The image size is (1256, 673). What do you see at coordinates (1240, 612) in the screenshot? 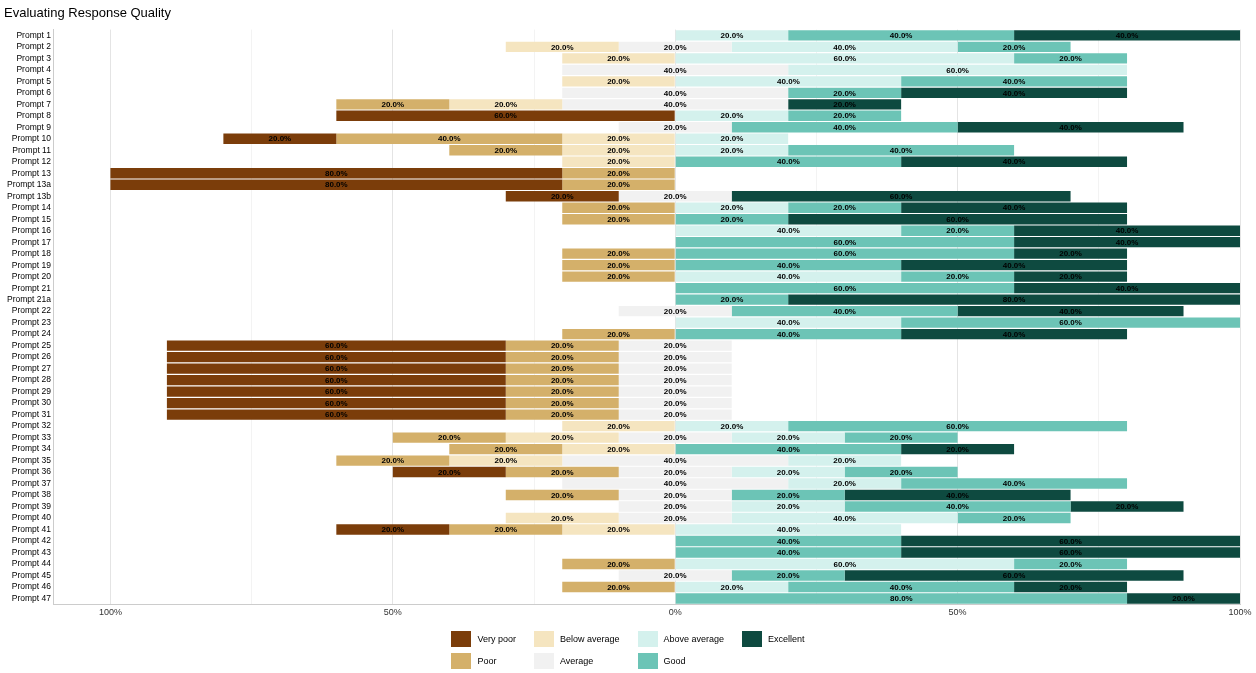
I see `x-tick-label: 100%` at bounding box center [1240, 612].